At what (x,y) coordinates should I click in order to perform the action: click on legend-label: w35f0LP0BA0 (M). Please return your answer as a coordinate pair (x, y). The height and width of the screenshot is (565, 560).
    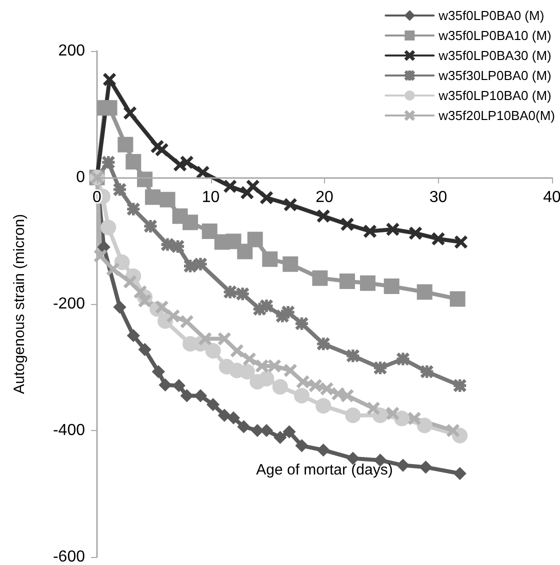
    Looking at the image, I should click on (491, 15).